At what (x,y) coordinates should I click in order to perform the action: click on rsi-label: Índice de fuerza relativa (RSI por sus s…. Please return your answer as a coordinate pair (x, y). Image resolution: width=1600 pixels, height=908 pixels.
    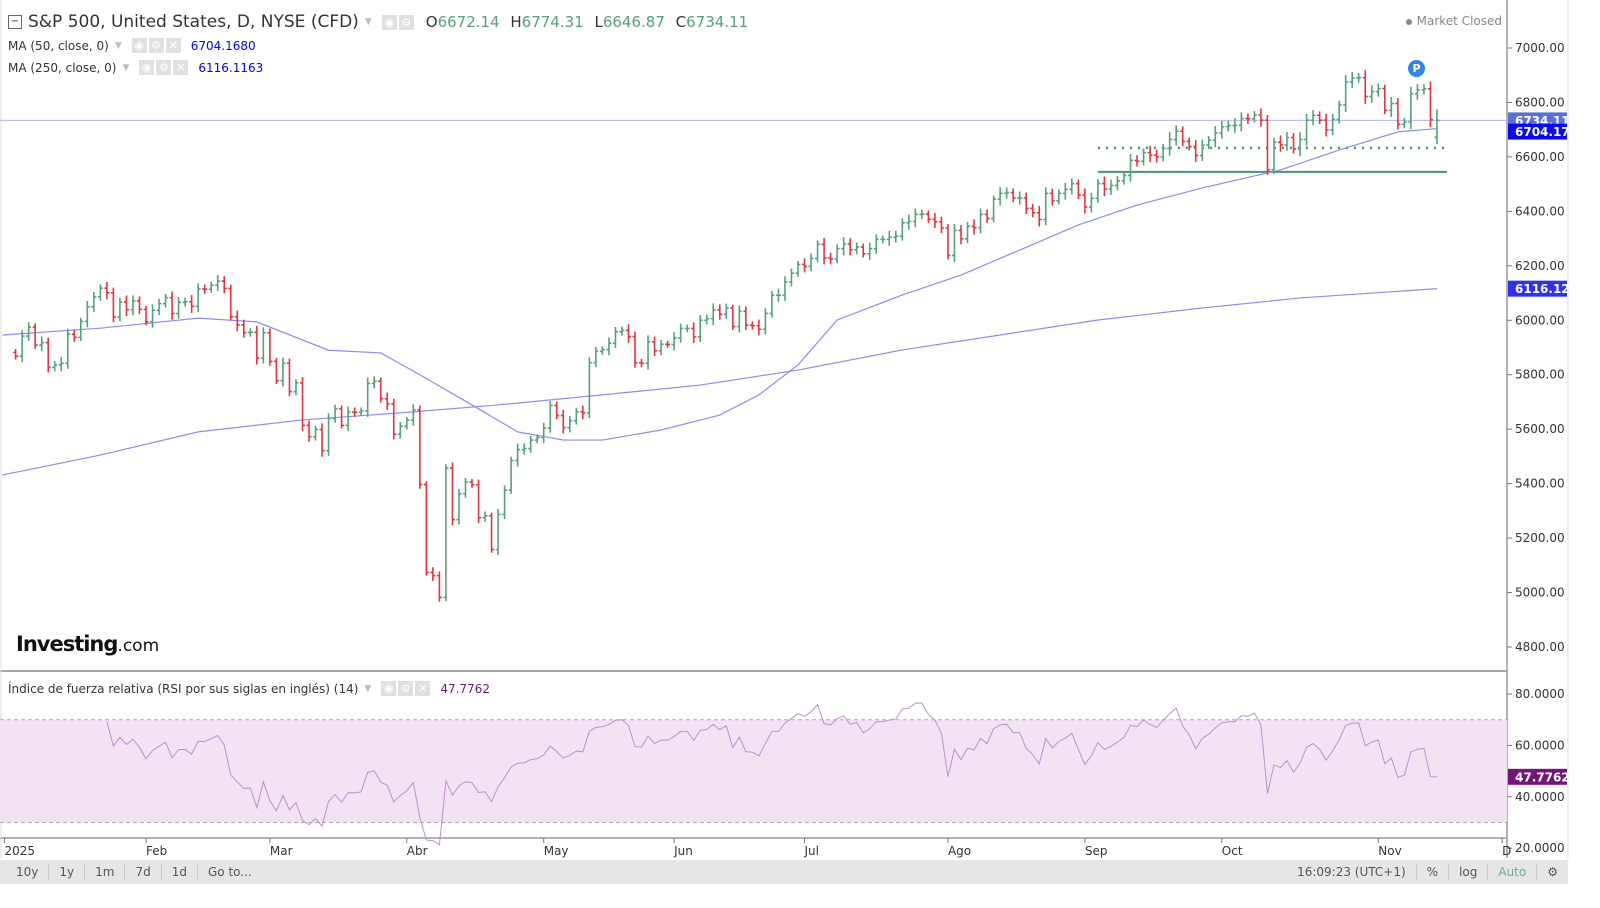
    Looking at the image, I should click on (183, 688).